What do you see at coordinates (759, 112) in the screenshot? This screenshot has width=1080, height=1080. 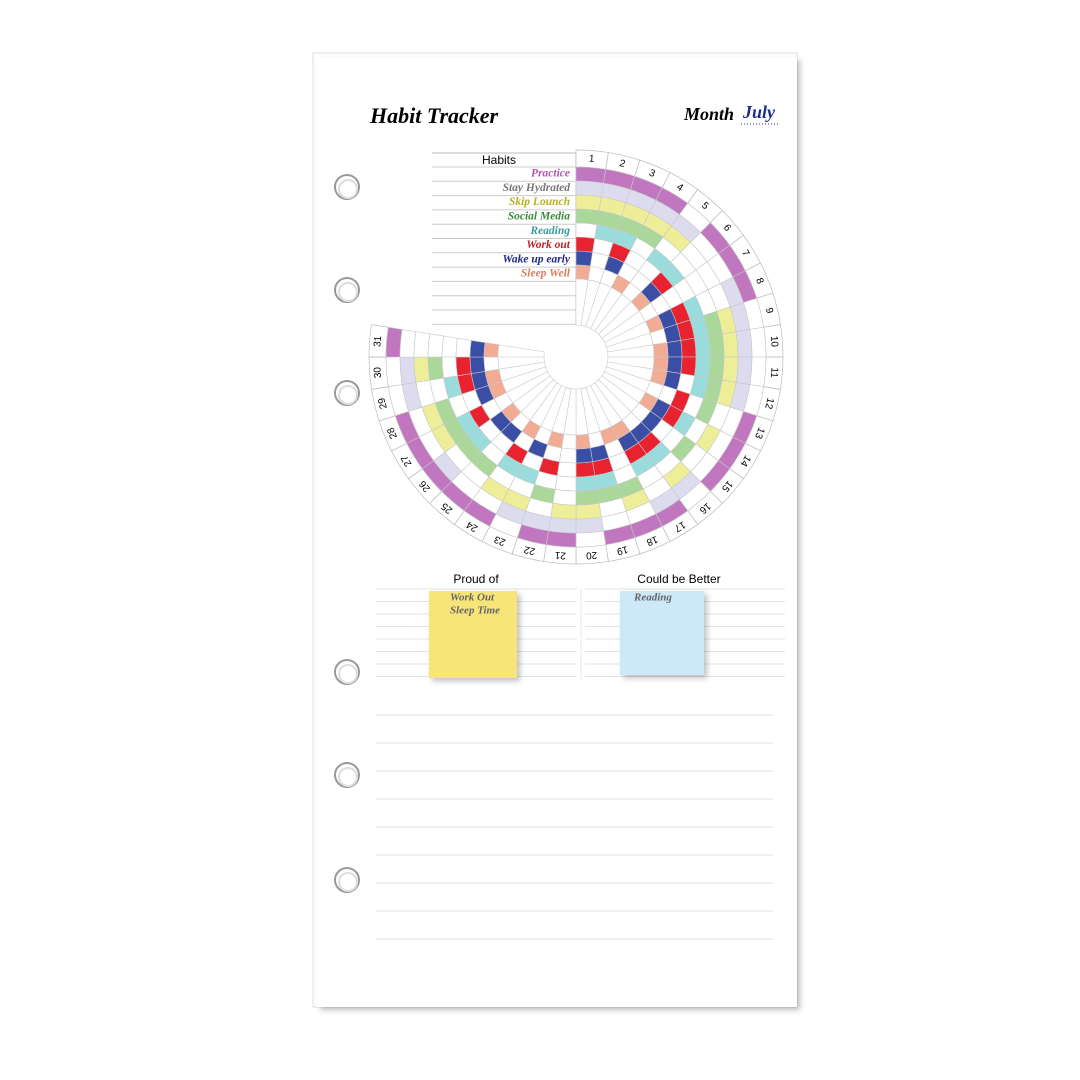 I see `month: July` at bounding box center [759, 112].